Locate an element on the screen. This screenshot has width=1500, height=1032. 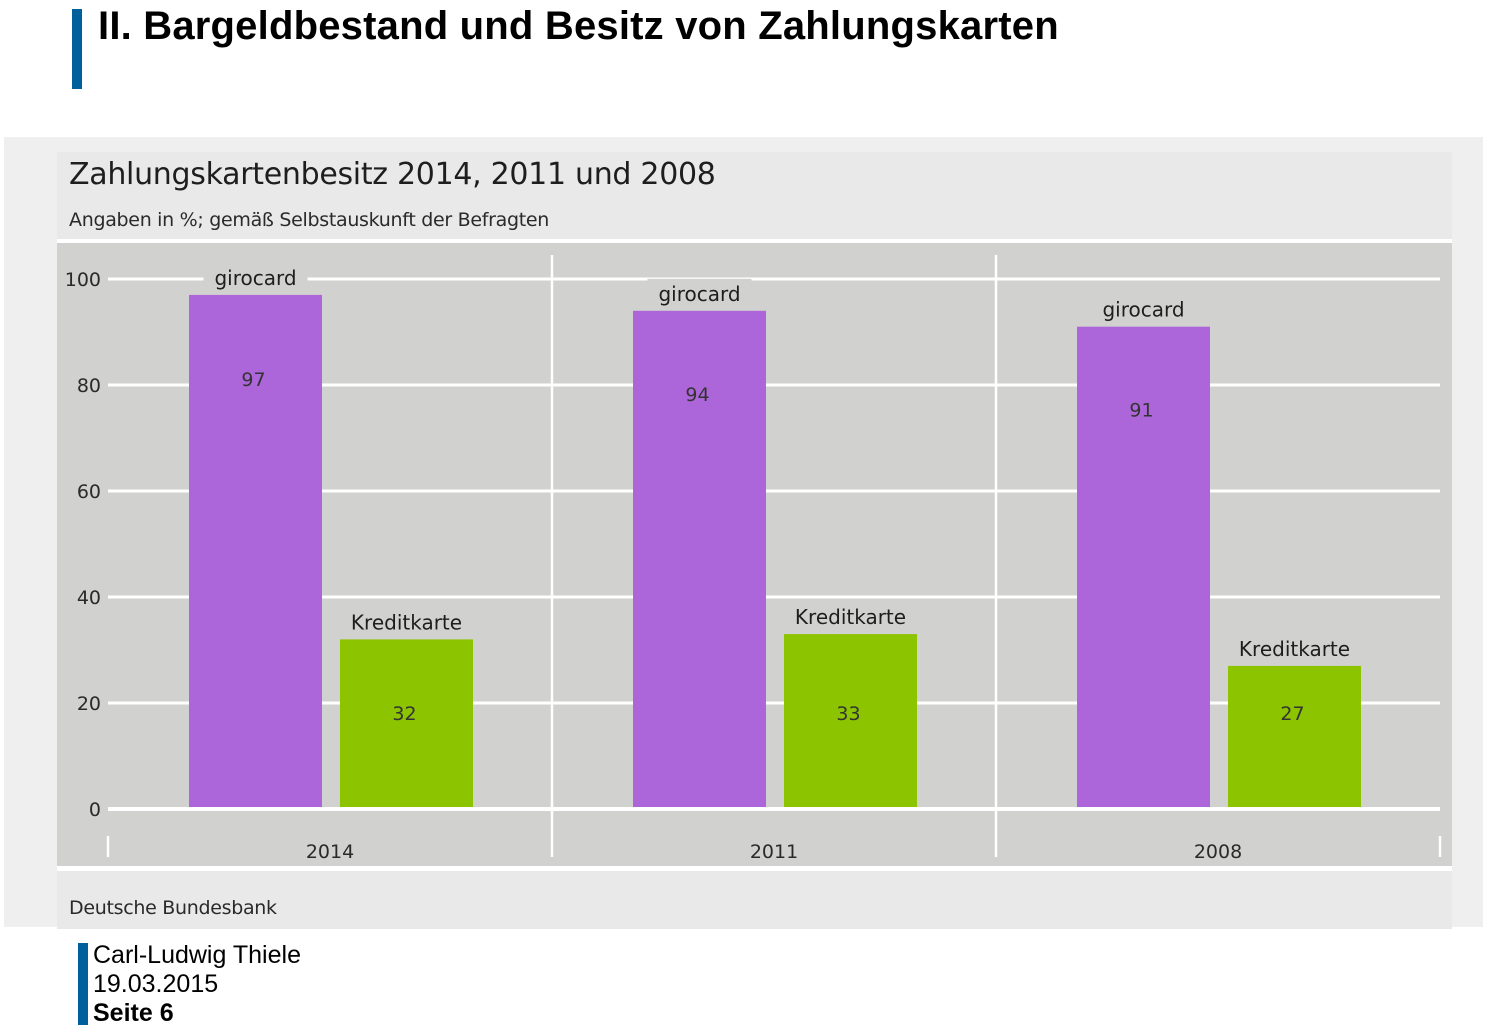
y-tick-label: 0 is located at coordinates (95, 810).